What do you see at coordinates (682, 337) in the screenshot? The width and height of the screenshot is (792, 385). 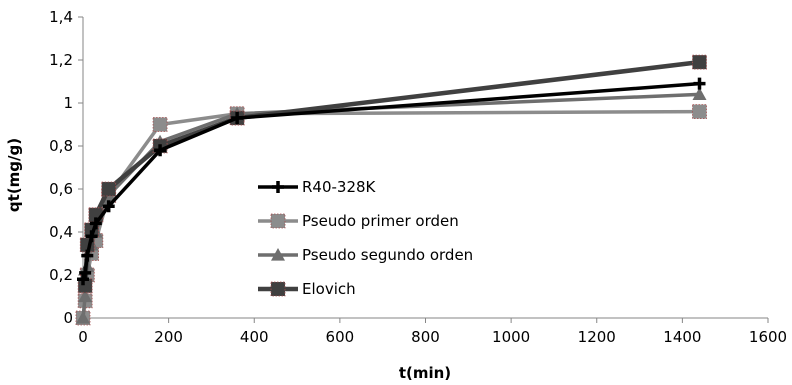 I see `x-tick-label: 1400` at bounding box center [682, 337].